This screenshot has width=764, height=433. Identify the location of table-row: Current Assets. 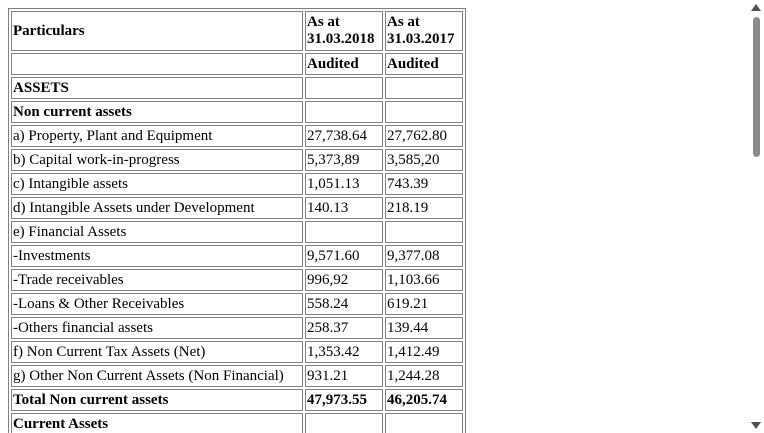
(237, 423).